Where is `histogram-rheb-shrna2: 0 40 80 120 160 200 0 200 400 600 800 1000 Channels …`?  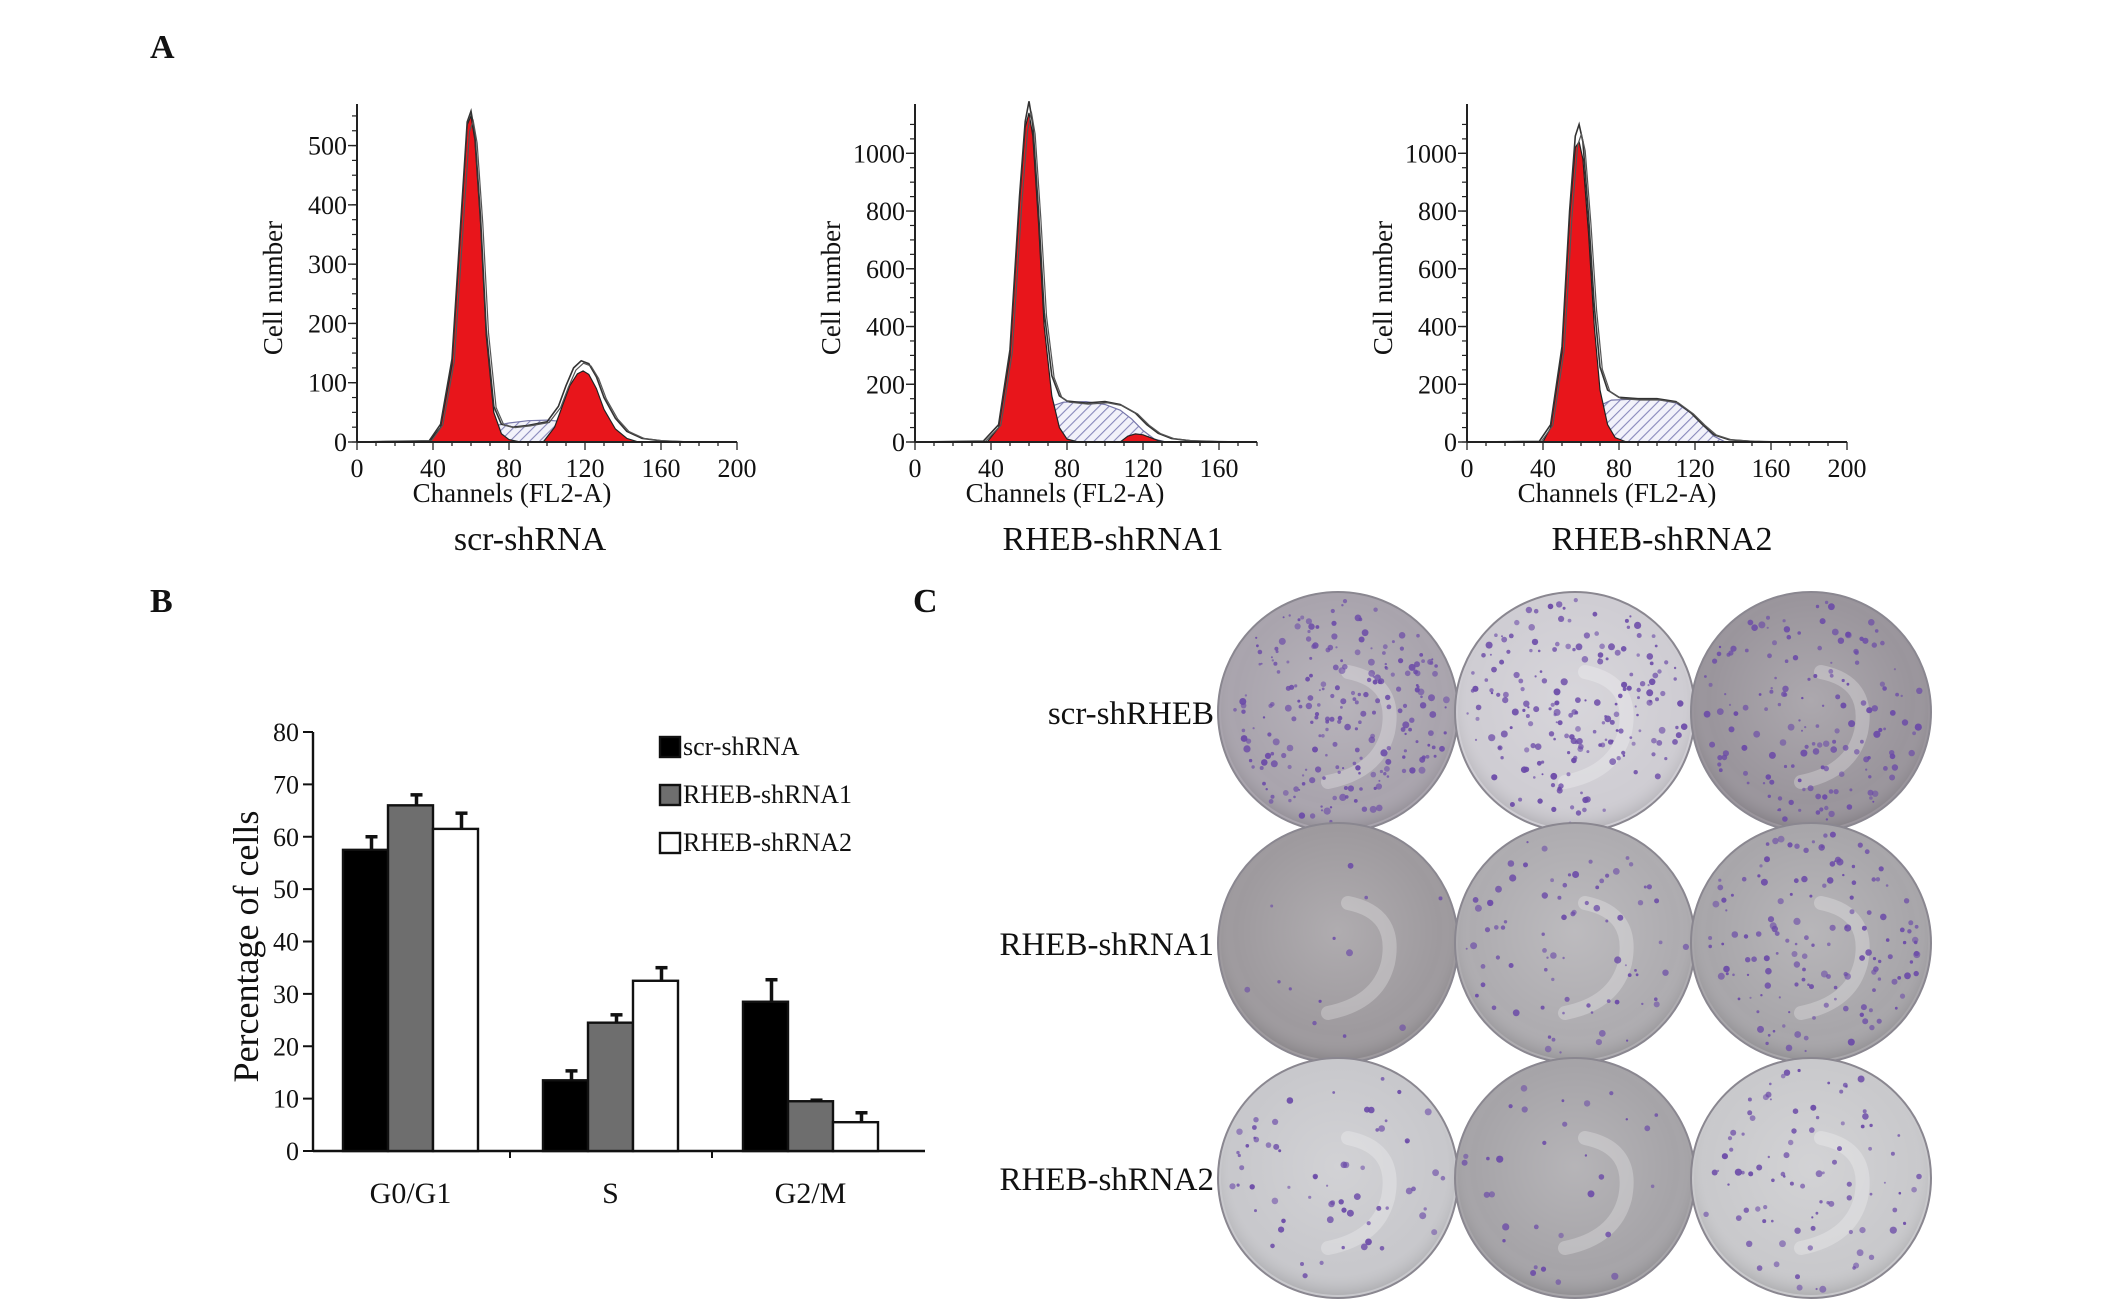 histogram-rheb-shrna2: 0 40 80 120 160 200 0 200 400 600 800 1000 Channels … is located at coordinates (1617, 331).